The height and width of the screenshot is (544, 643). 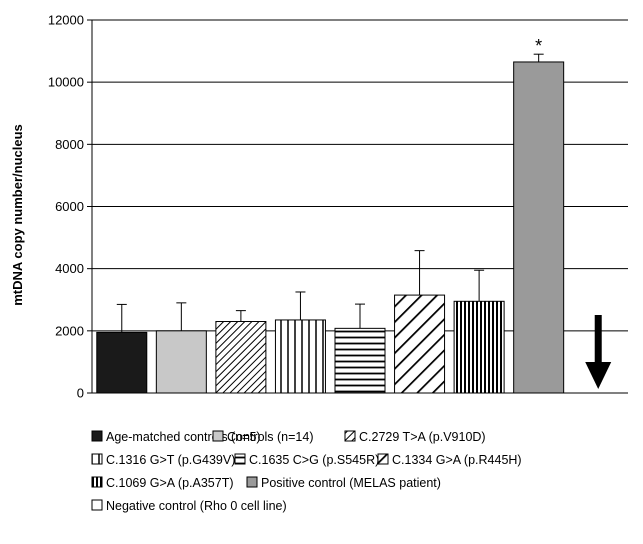 What do you see at coordinates (69, 144) in the screenshot?
I see `y-tick-label: 8000` at bounding box center [69, 144].